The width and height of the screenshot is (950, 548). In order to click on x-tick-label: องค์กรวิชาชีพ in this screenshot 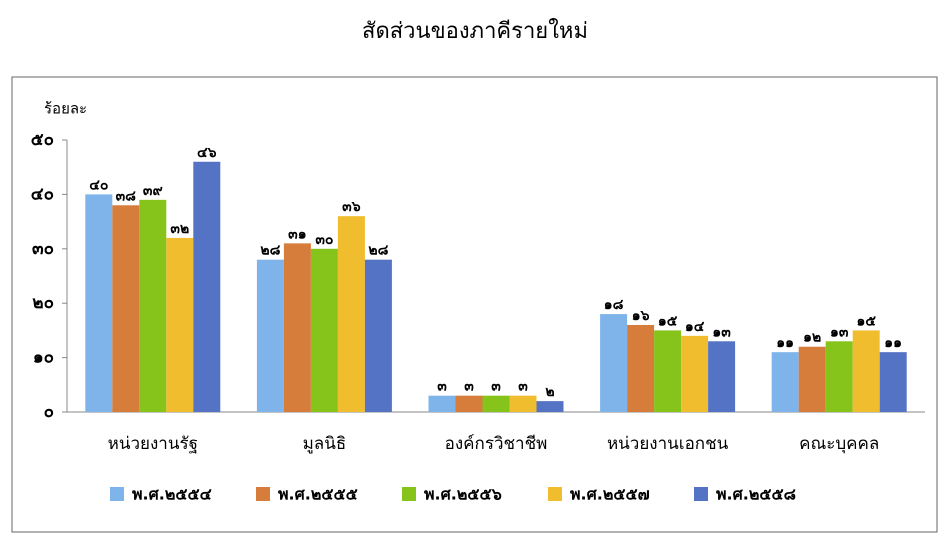, I will do `click(496, 444)`.